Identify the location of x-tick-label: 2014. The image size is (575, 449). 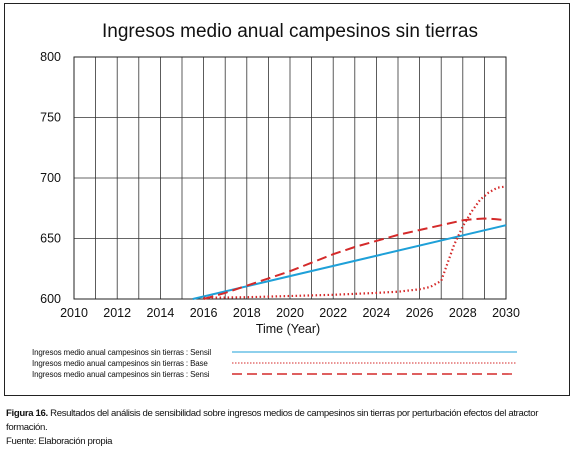
(160, 313).